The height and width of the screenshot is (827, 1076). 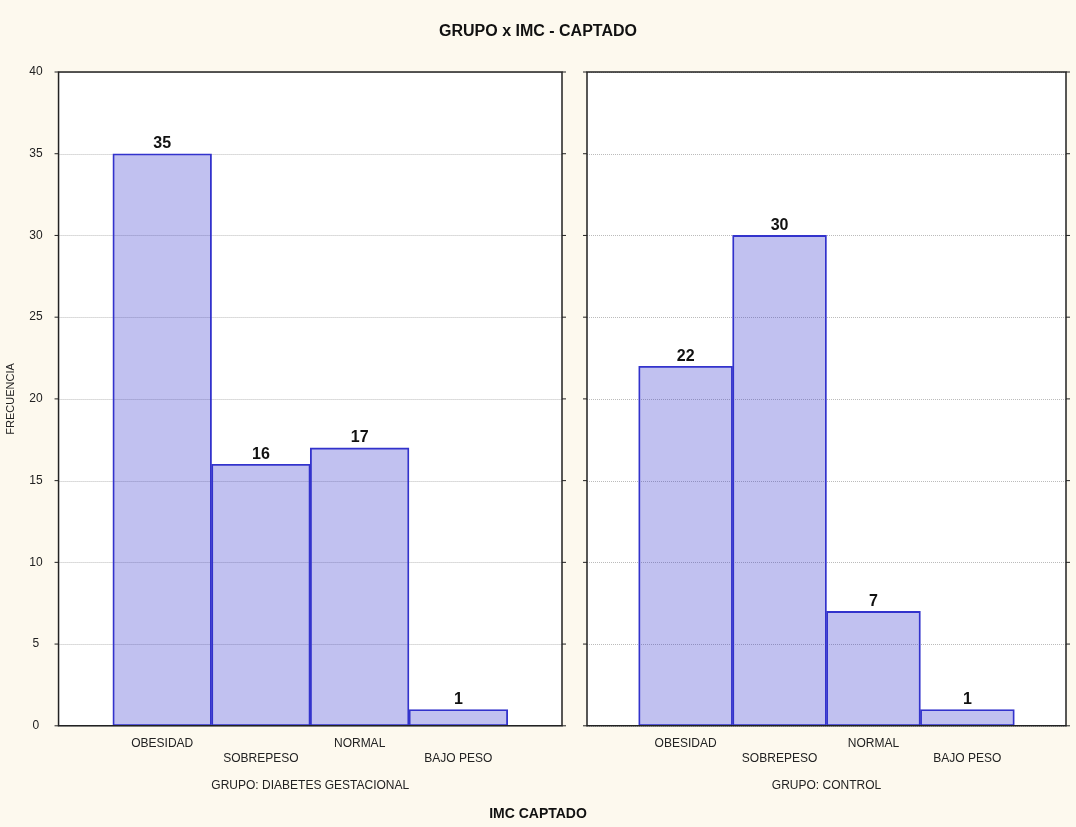 What do you see at coordinates (36, 398) in the screenshot?
I see `y-tick-label: 20` at bounding box center [36, 398].